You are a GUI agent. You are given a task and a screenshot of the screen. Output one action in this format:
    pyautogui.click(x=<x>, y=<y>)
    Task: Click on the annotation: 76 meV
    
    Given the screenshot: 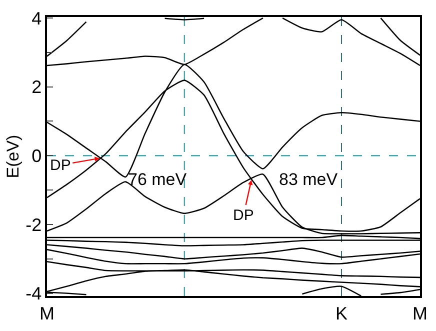 What is the action you would take?
    pyautogui.click(x=158, y=179)
    